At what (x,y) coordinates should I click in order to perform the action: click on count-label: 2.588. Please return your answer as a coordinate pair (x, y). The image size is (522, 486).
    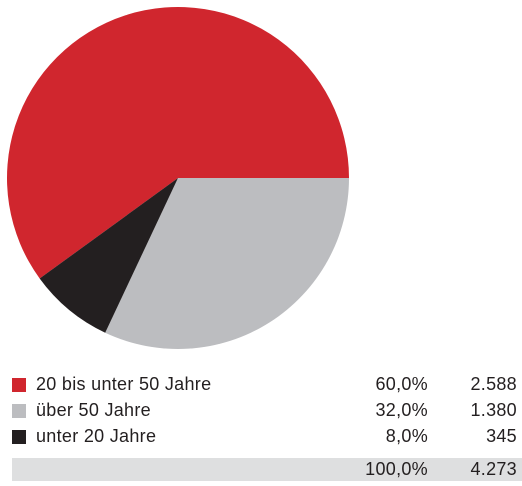
    Looking at the image, I should click on (493, 384).